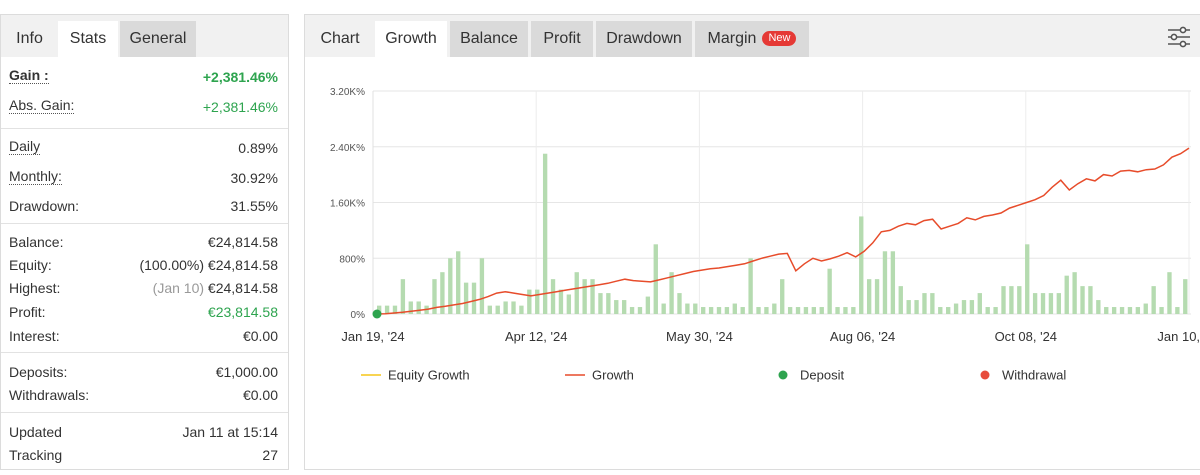 Image resolution: width=1200 pixels, height=475 pixels. I want to click on tab-general: General, so click(158, 39).